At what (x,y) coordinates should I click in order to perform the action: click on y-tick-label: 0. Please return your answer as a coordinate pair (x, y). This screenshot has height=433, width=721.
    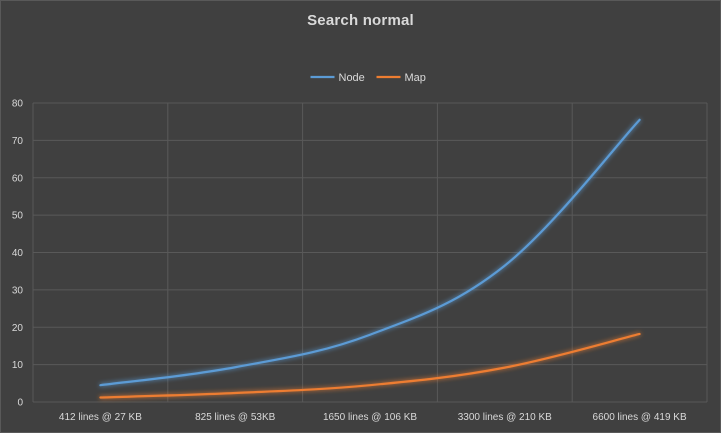
    Looking at the image, I should click on (20, 403).